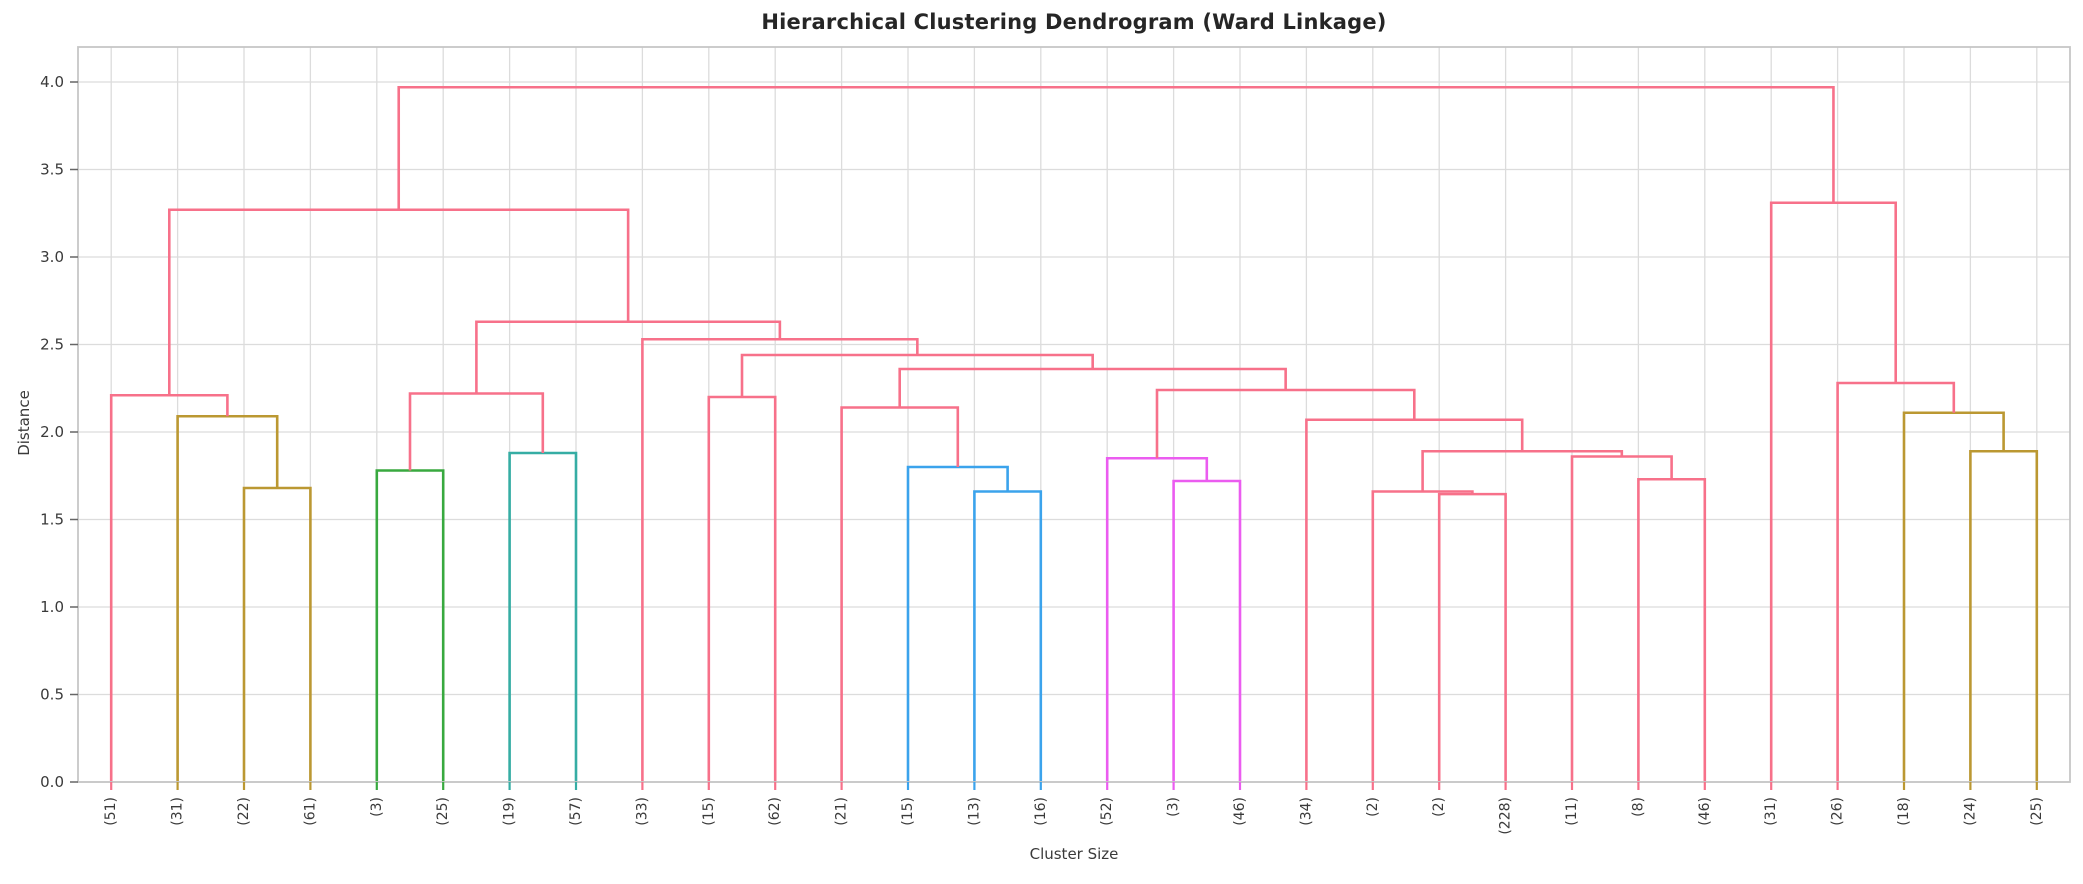 This screenshot has height=884, width=2083. What do you see at coordinates (52, 257) in the screenshot?
I see `y-tick-label: 3.0` at bounding box center [52, 257].